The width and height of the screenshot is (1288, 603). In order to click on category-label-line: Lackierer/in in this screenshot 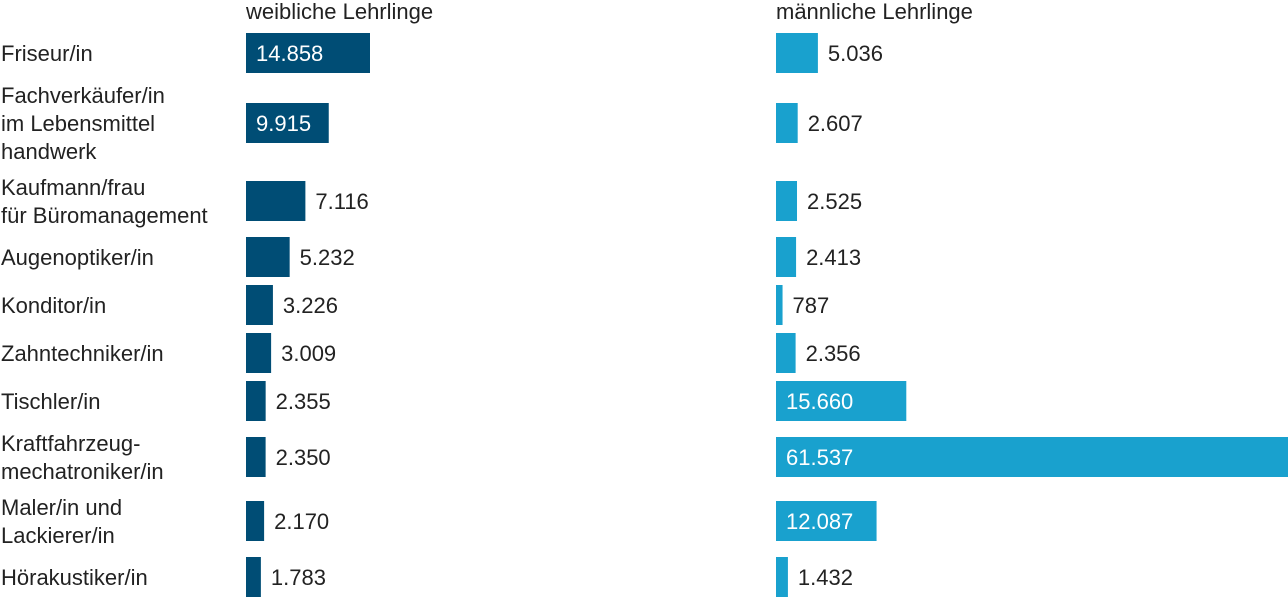, I will do `click(58, 535)`.